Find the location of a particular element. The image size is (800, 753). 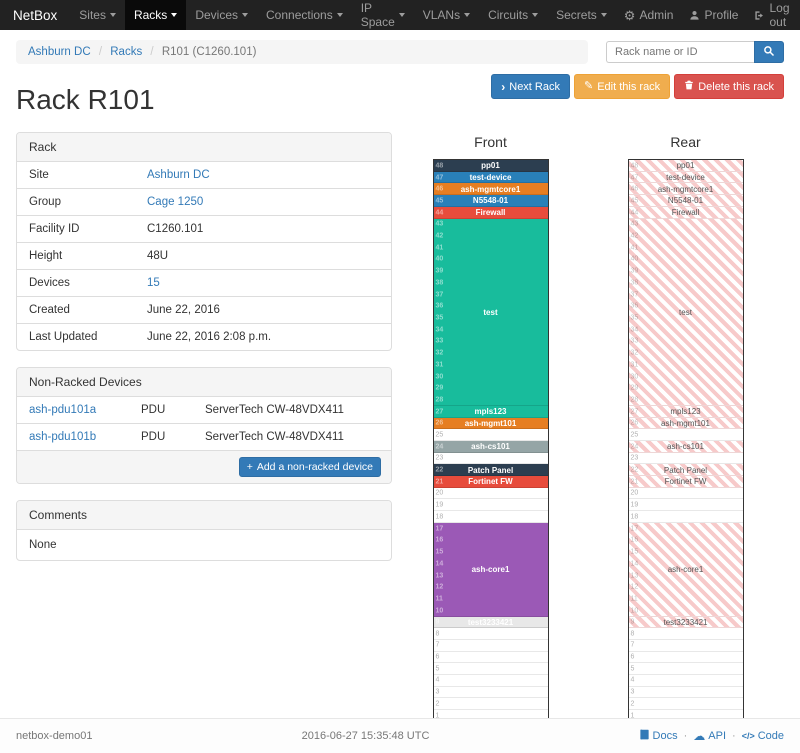

rack-info-value: Ashburn DC is located at coordinates (178, 175).